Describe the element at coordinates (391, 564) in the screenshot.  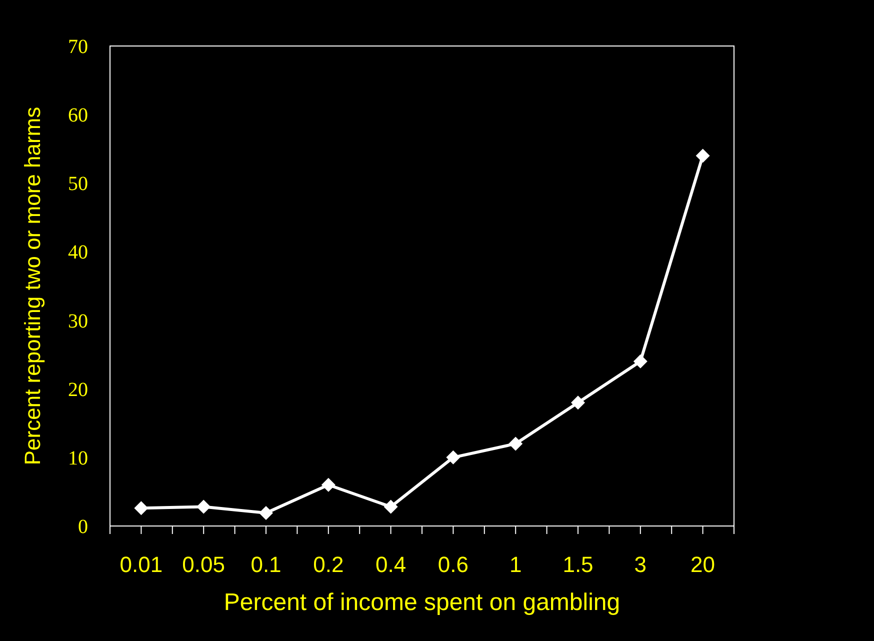
I see `x-tick-label: 0.4` at that location.